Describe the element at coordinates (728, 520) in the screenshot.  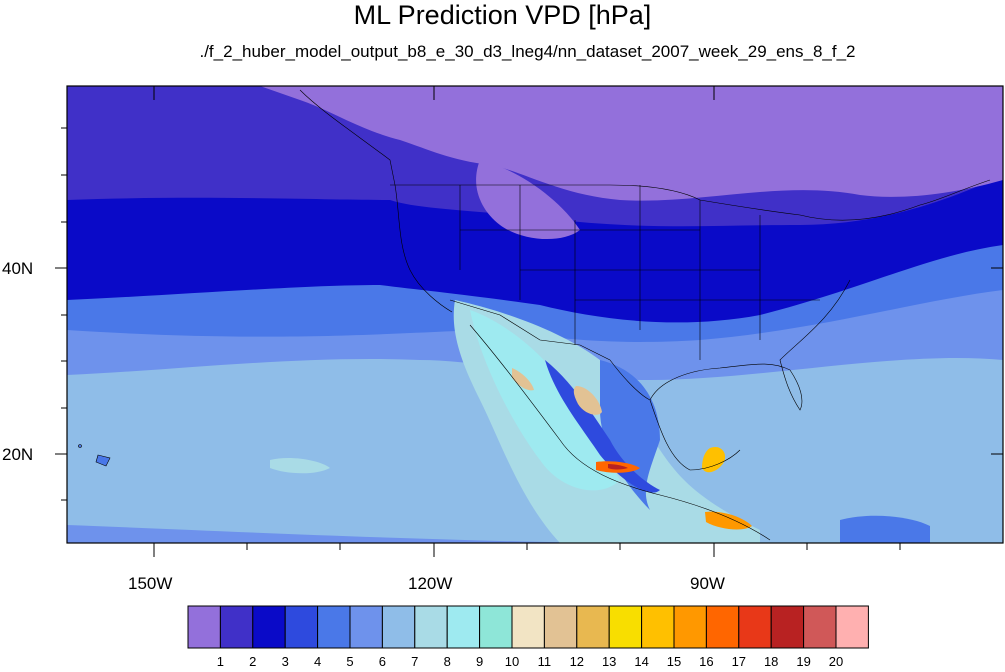
I see `vpd-region-central-america-hotspot` at that location.